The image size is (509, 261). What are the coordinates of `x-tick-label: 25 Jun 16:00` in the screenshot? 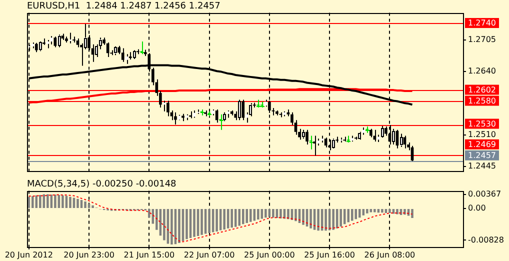 It's located at (329, 255).